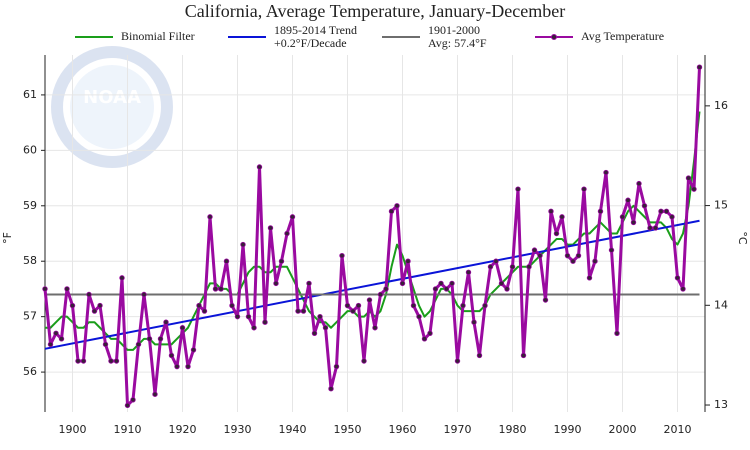 The height and width of the screenshot is (450, 750). I want to click on legend-item: 1895-2014 Trend+0.2°F/Decade, so click(292, 36).